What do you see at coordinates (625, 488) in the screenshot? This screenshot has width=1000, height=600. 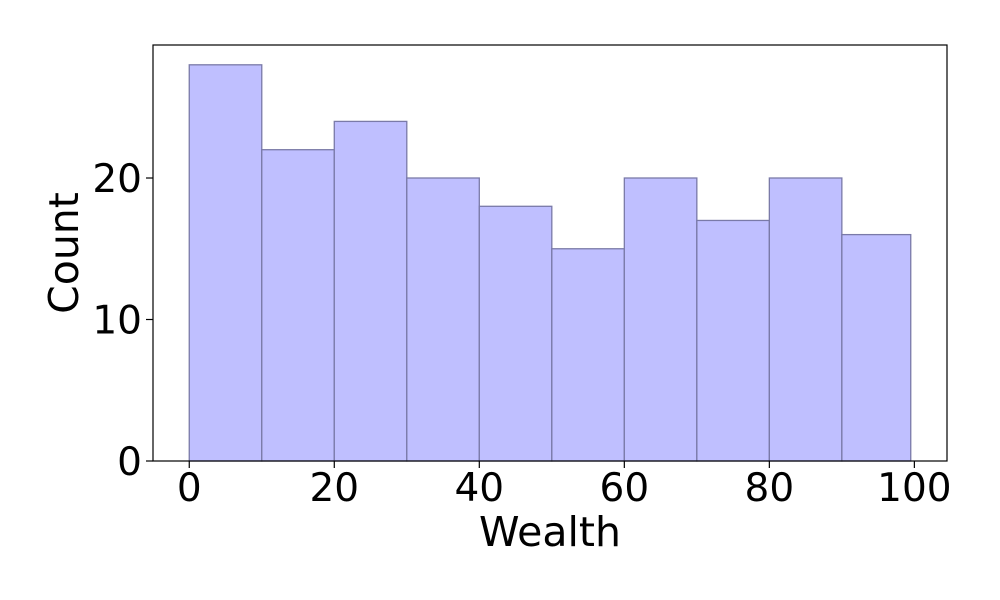 I see `x-tick-label-3: 60` at bounding box center [625, 488].